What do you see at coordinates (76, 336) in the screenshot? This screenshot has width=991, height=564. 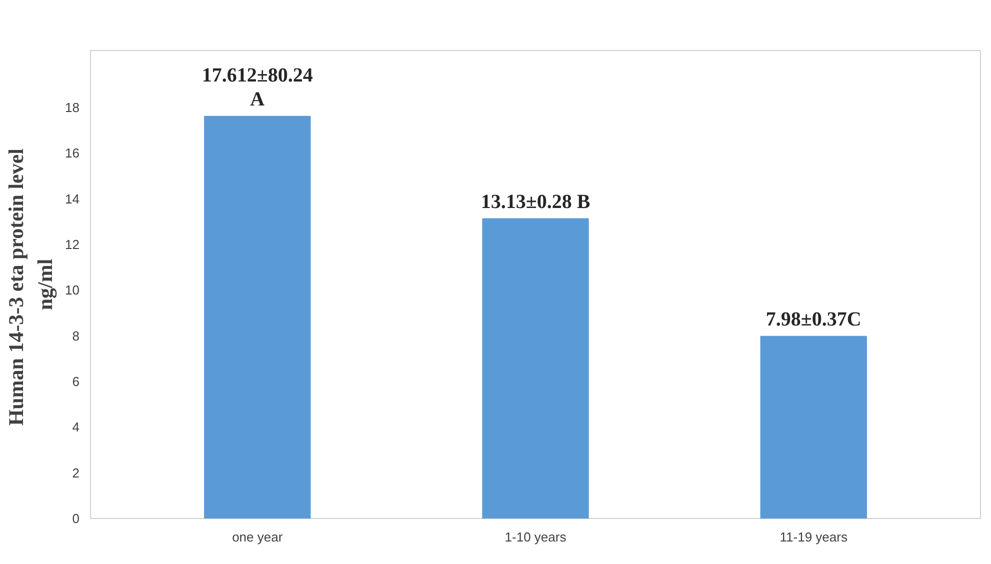 I see `y-tick-label: 8` at bounding box center [76, 336].